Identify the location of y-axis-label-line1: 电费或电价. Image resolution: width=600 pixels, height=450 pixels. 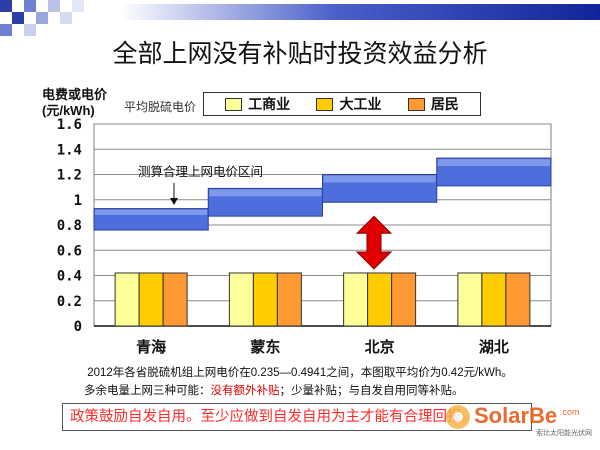
(75, 94).